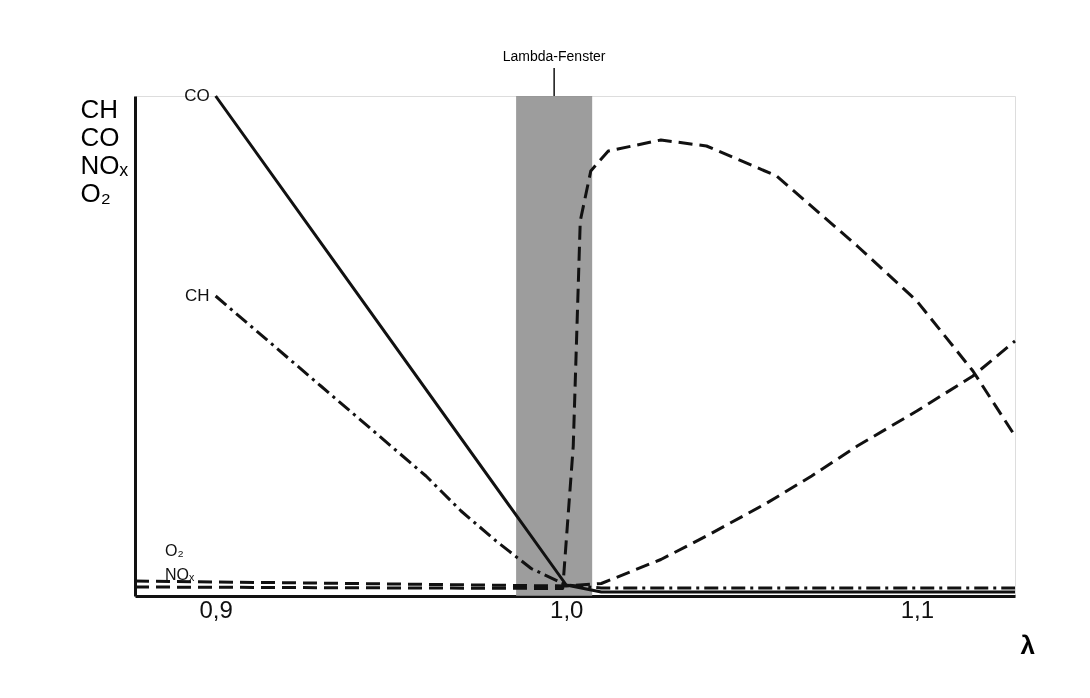 The height and width of the screenshot is (698, 1090). Describe the element at coordinates (1028, 644) in the screenshot. I see `x-axis-title: λ` at that location.